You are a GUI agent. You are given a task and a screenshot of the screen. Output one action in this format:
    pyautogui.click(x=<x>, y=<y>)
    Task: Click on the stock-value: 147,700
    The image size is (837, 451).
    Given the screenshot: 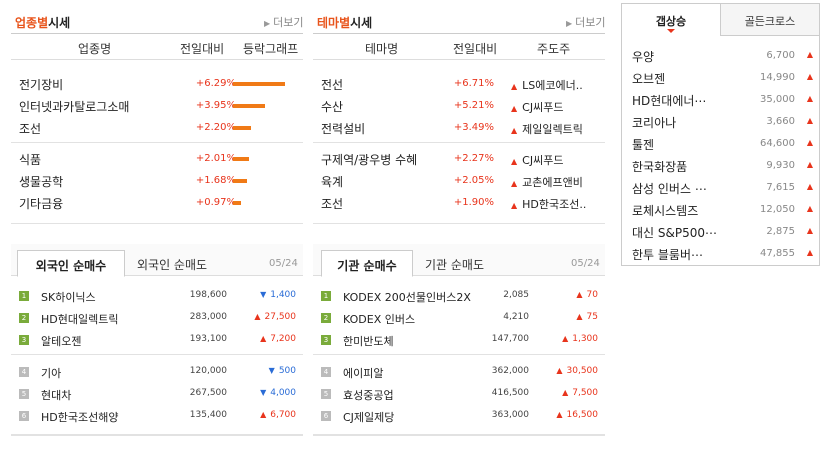 What is the action you would take?
    pyautogui.click(x=510, y=339)
    